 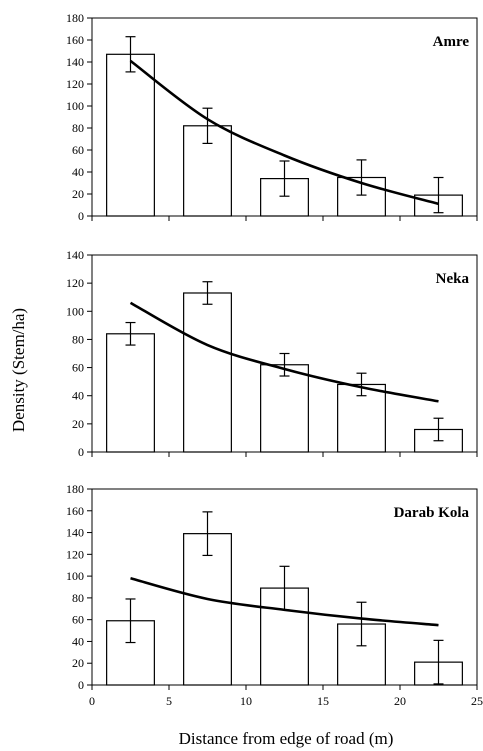 What do you see at coordinates (92, 701) in the screenshot?
I see `panel-3-x-tick-label: 0` at bounding box center [92, 701].